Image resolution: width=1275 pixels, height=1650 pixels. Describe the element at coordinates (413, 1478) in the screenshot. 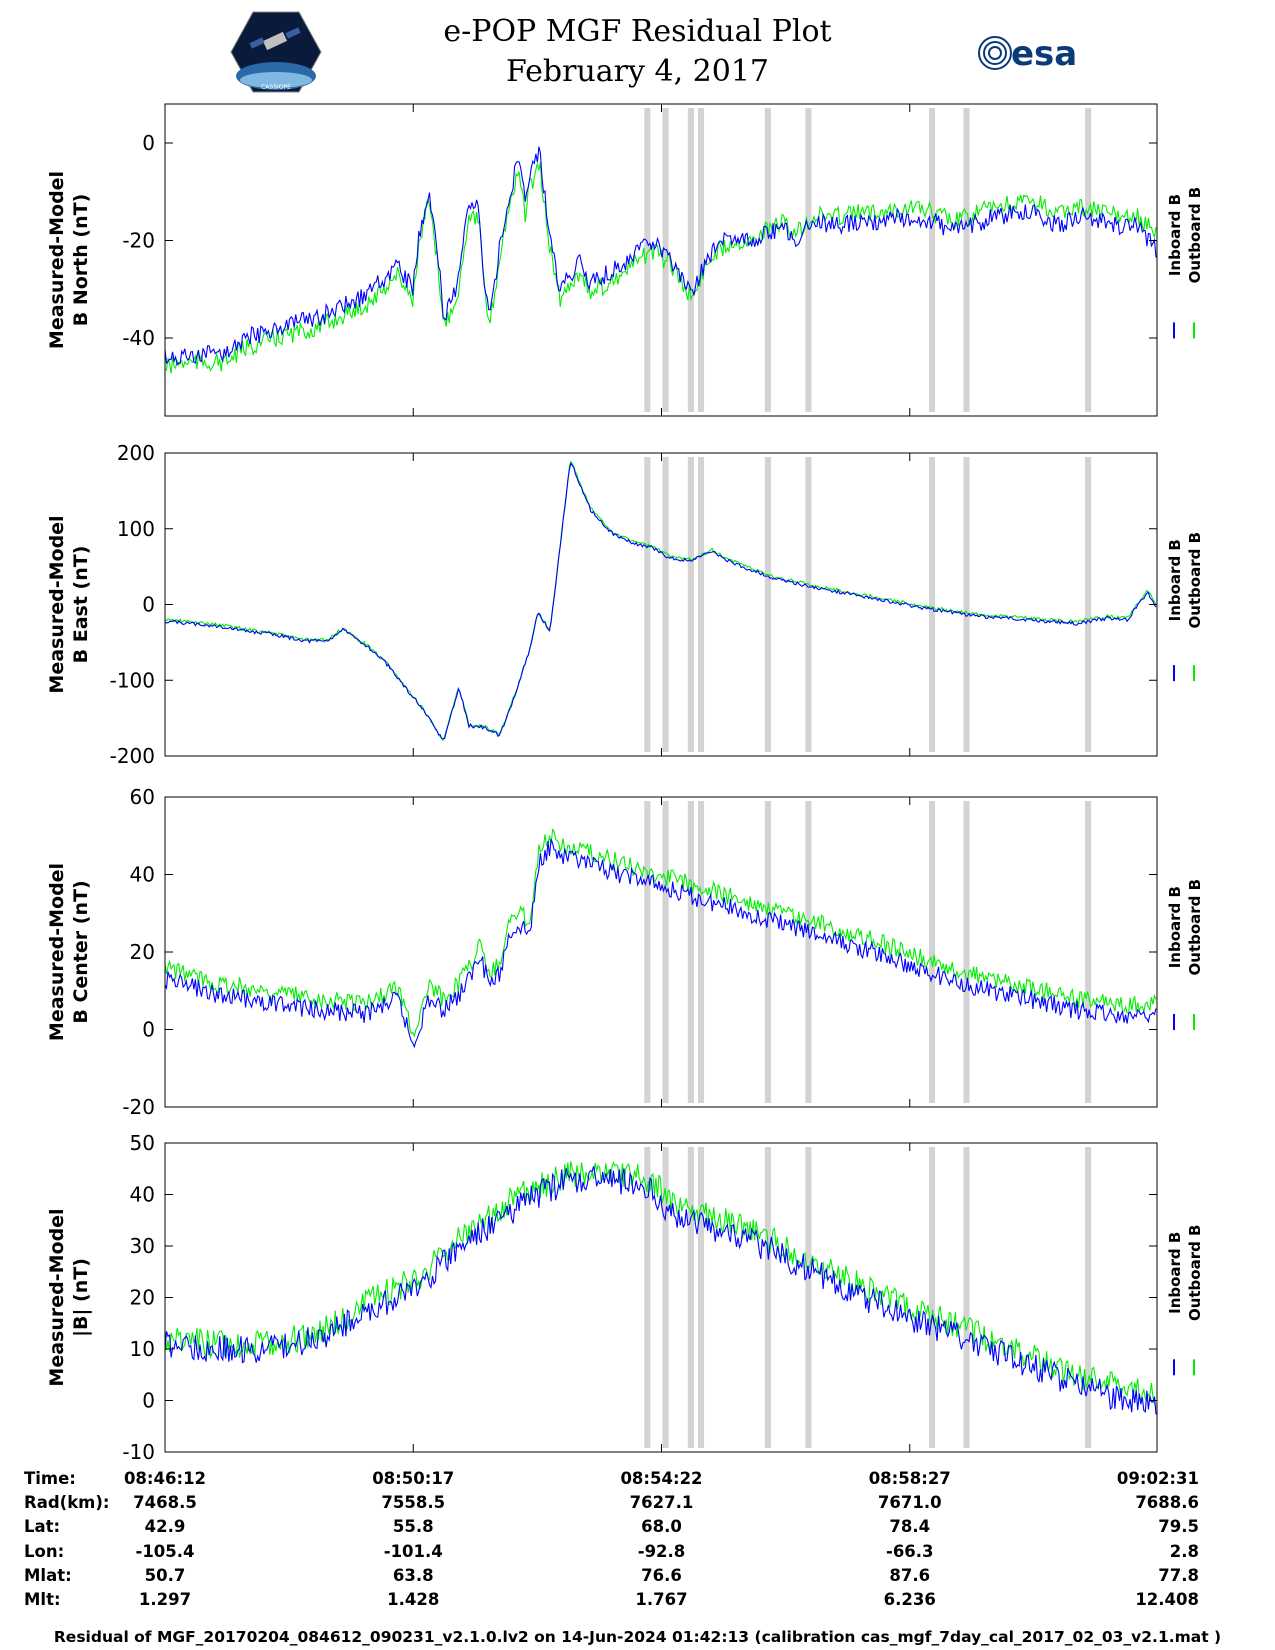

I see `table-cell: 08:50:17` at that location.